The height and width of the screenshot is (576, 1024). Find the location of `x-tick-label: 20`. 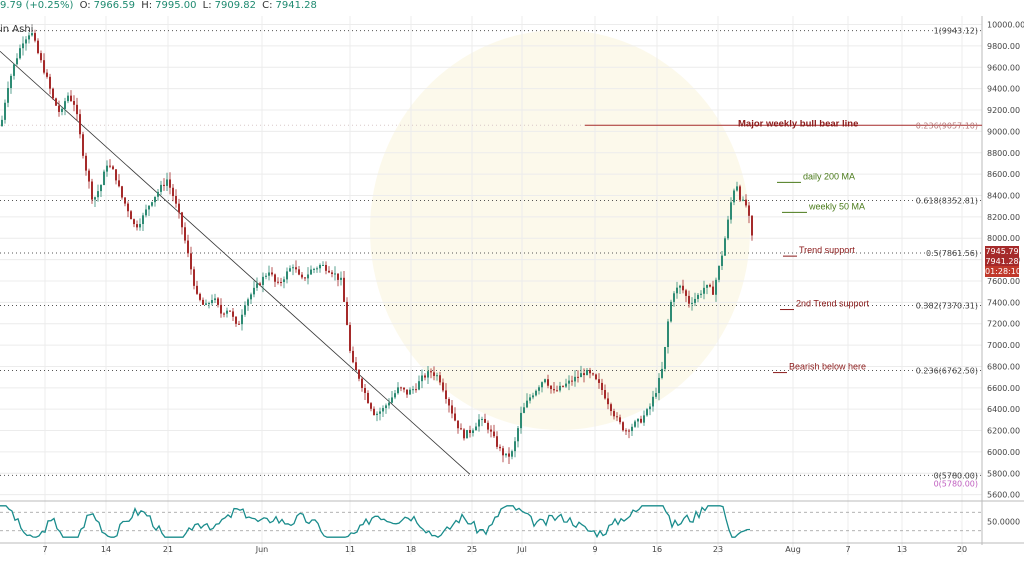

x-tick-label: 20 is located at coordinates (962, 549).